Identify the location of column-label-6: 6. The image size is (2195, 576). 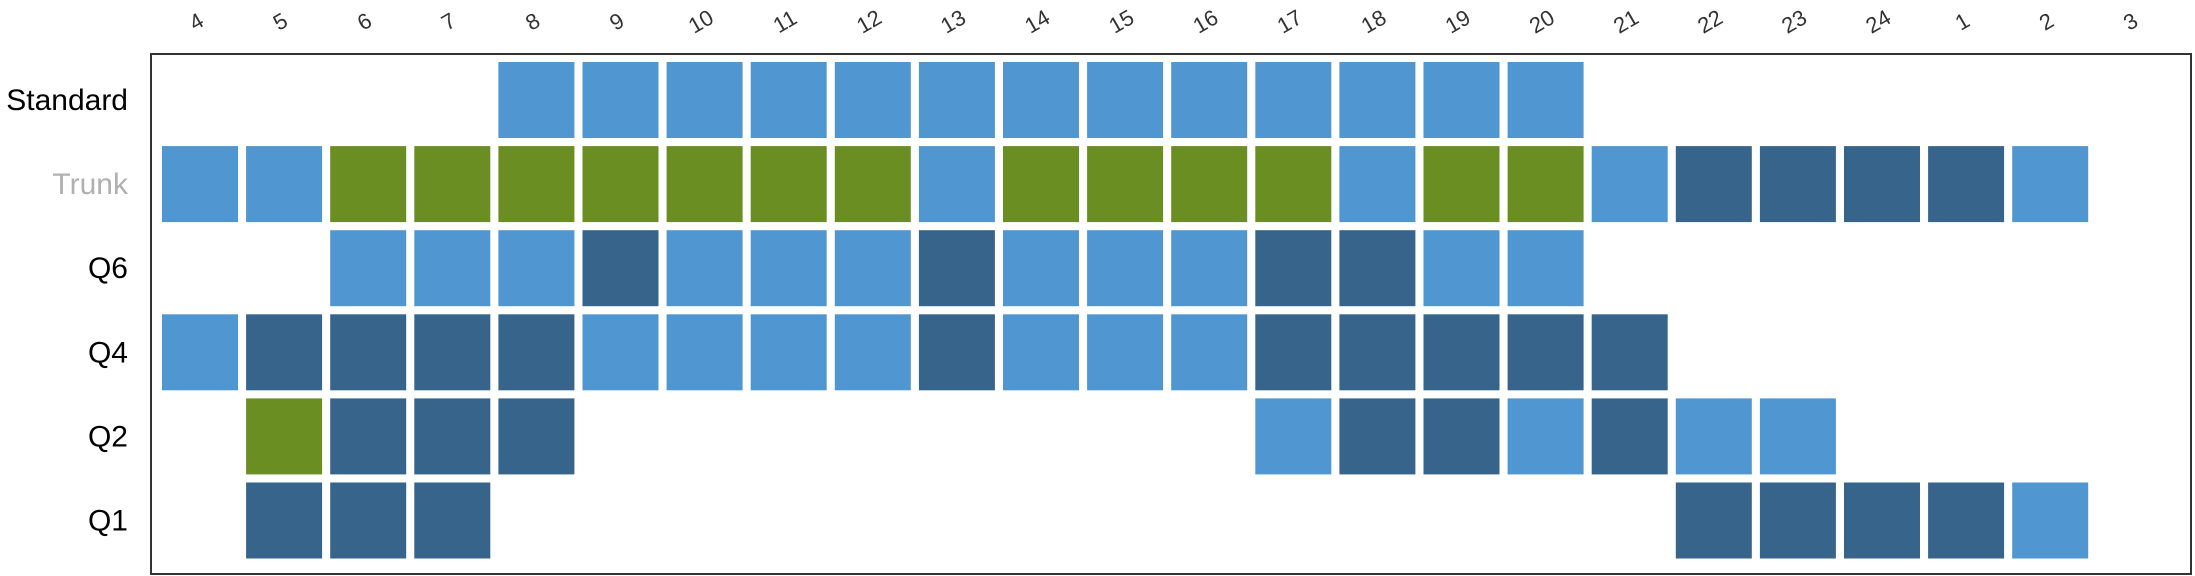
(364, 22).